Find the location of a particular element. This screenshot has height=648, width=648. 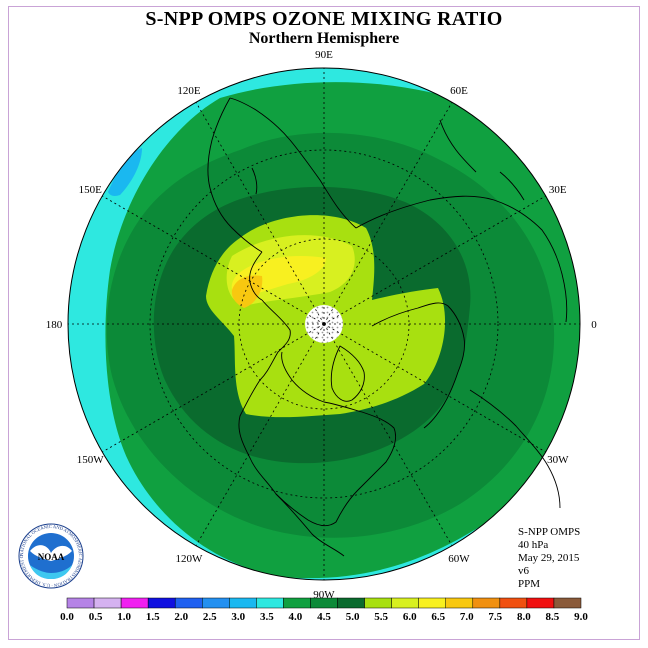

coastline-north-america is located at coordinates (317, 413).